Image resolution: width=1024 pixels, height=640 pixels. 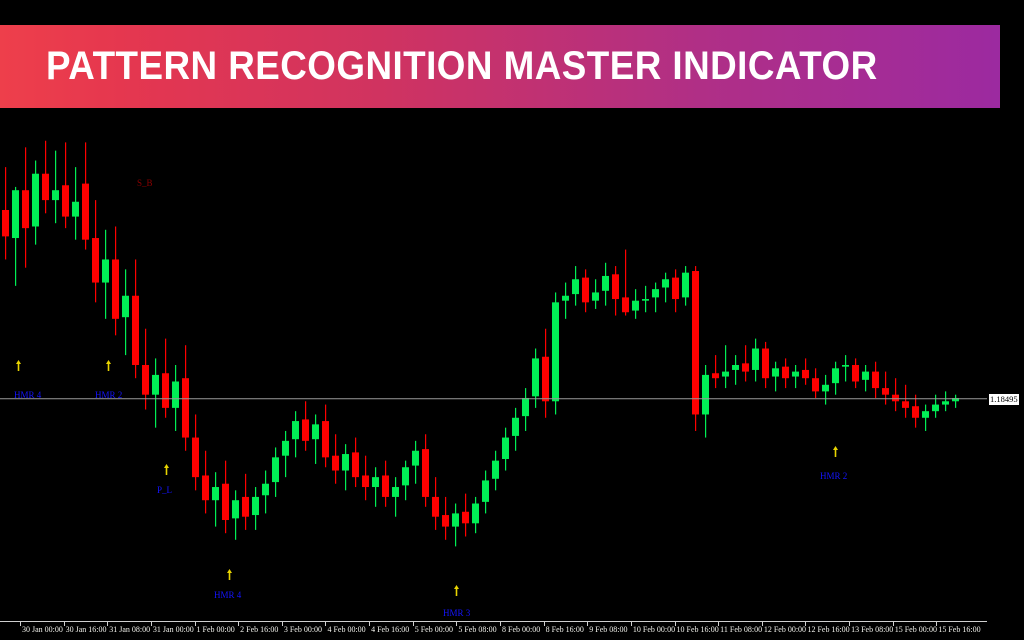 I want to click on pattern-label: HMR 4, so click(x=28, y=395).